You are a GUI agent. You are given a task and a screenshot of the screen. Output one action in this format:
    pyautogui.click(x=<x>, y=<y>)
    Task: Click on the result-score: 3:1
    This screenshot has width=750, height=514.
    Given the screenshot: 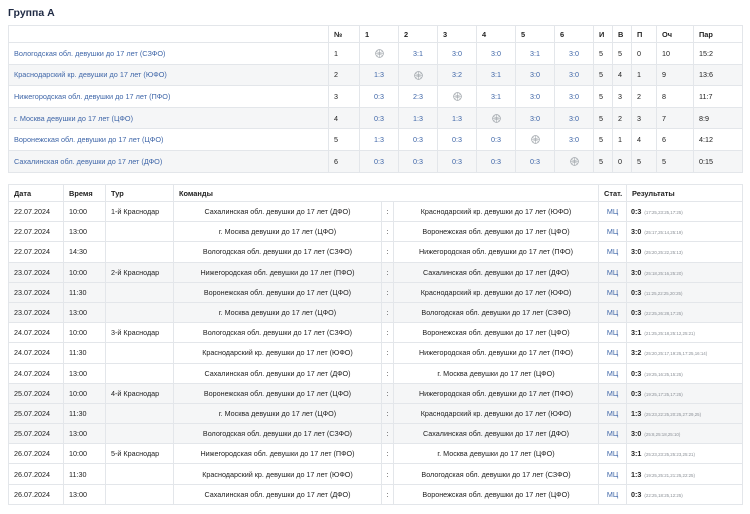 What is the action you would take?
    pyautogui.click(x=636, y=454)
    